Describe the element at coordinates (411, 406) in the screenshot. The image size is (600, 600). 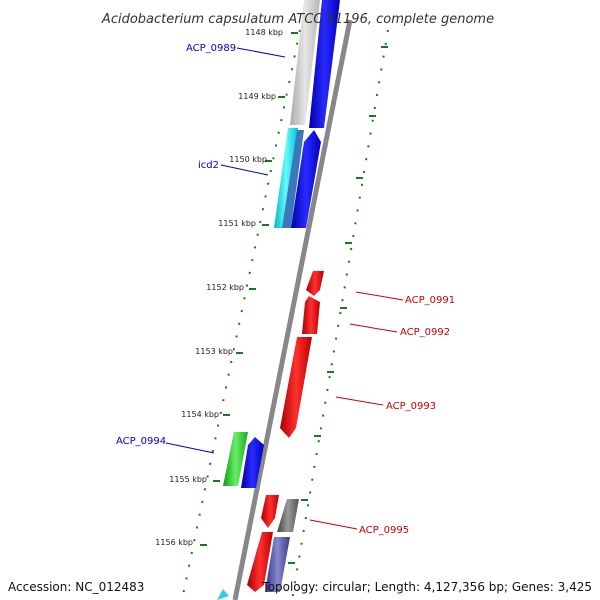
I see `gene-label-acp-0993: ACP_0993` at that location.